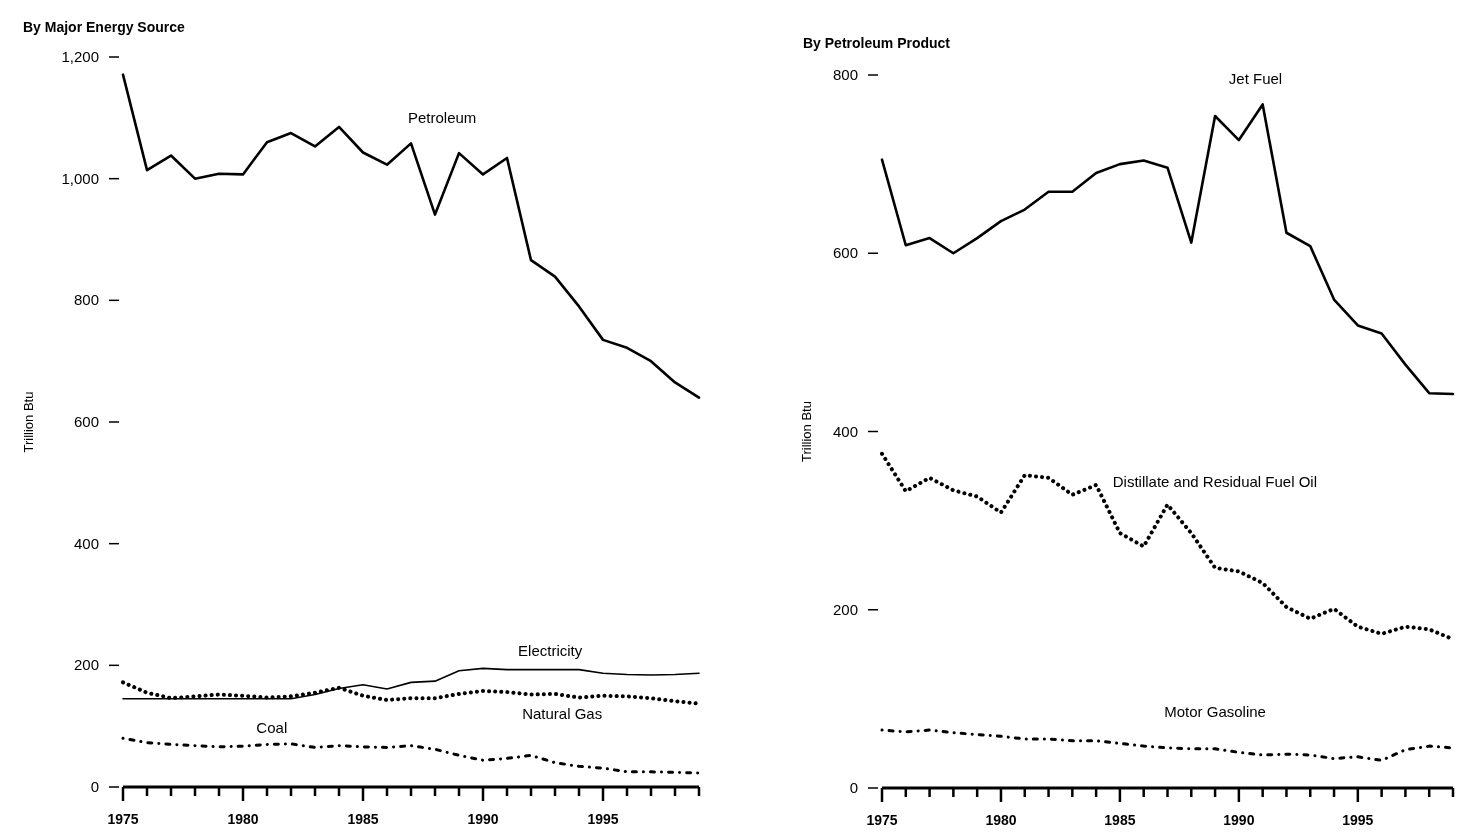  I want to click on series-label: Distillate and Residual Fuel Oil, so click(1215, 481).